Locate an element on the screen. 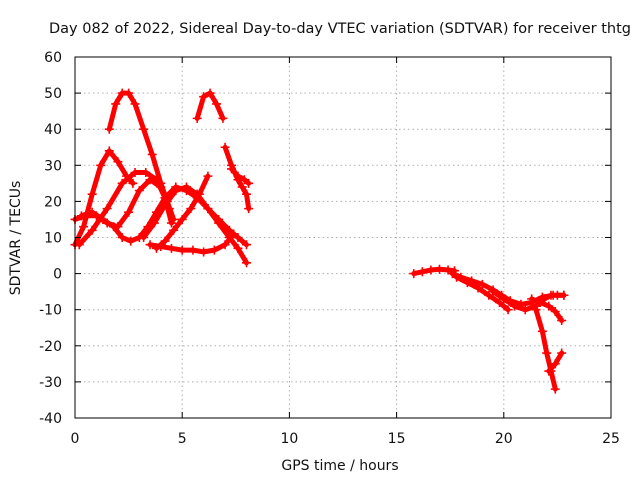  y-tick-label: -20 is located at coordinates (50, 347).